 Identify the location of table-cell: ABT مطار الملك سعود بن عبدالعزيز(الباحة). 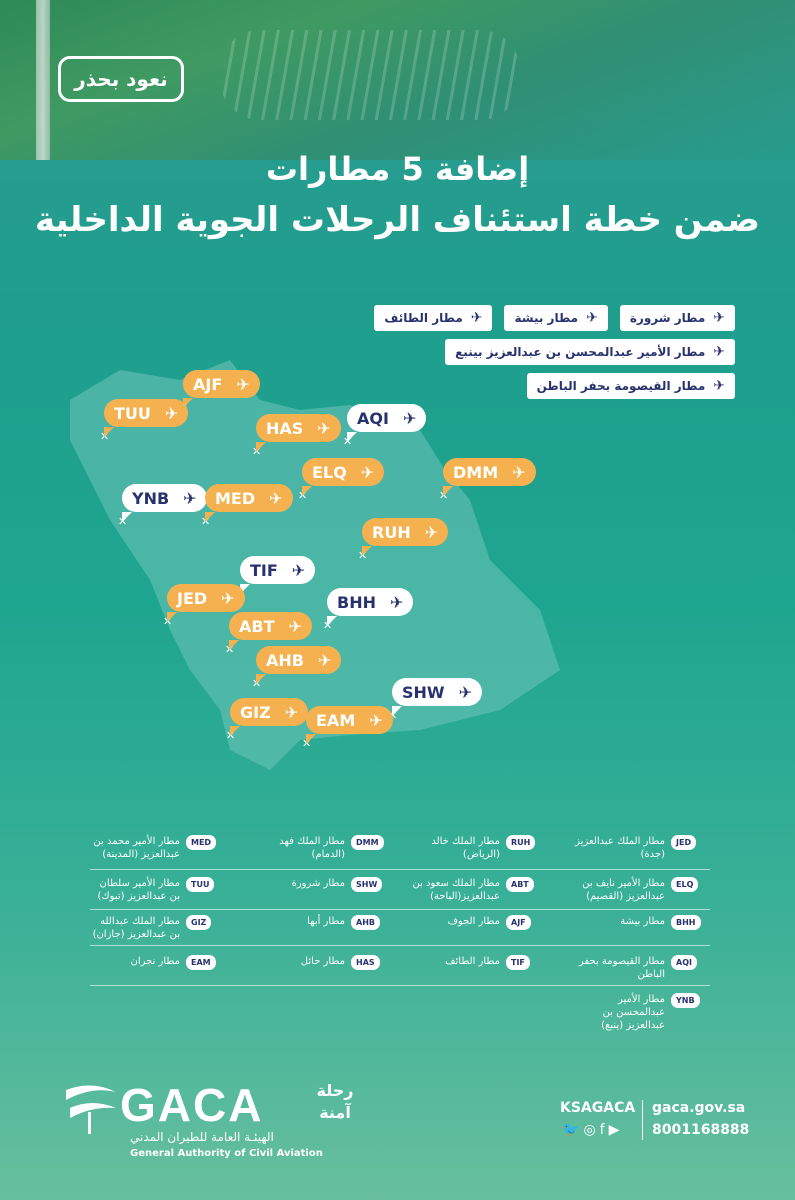
(472, 890).